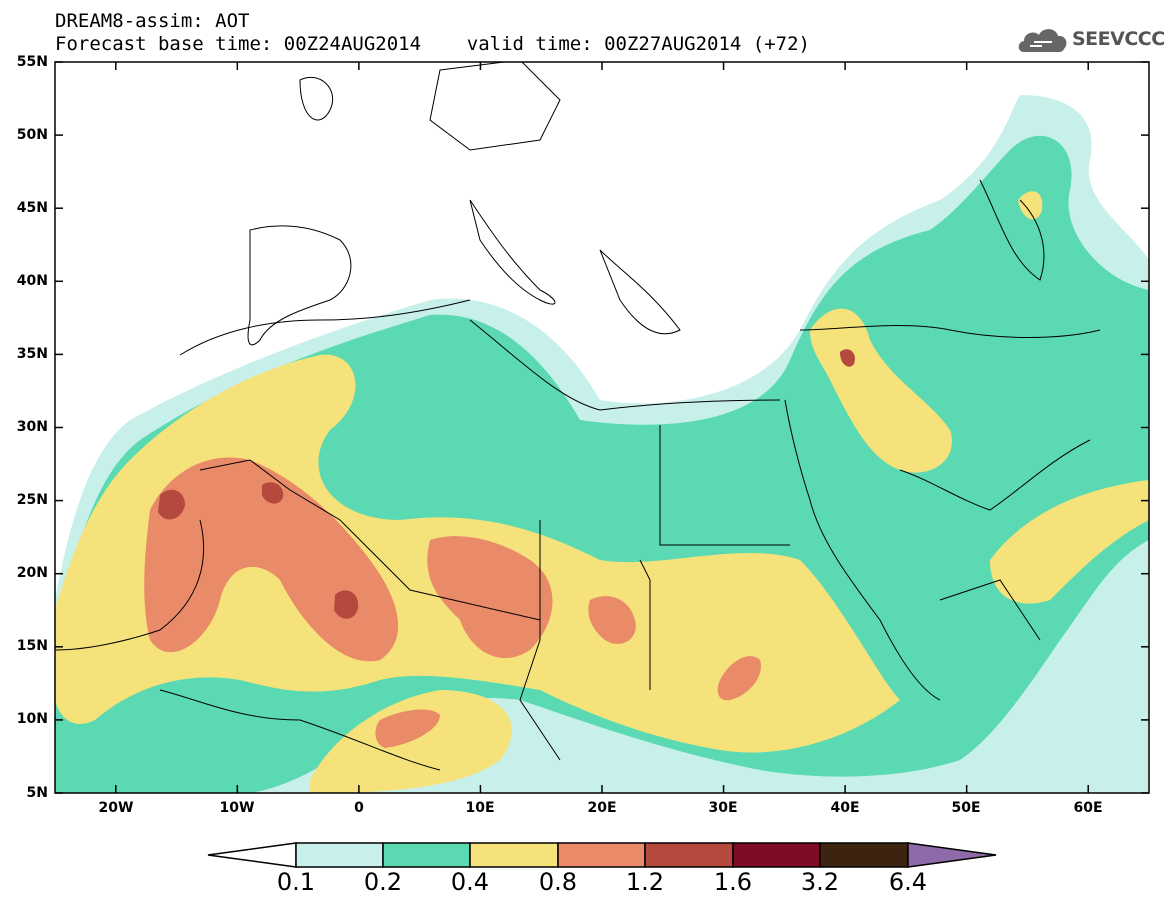 The image size is (1165, 905). I want to click on colorbar-swatch-0.2, so click(426, 855).